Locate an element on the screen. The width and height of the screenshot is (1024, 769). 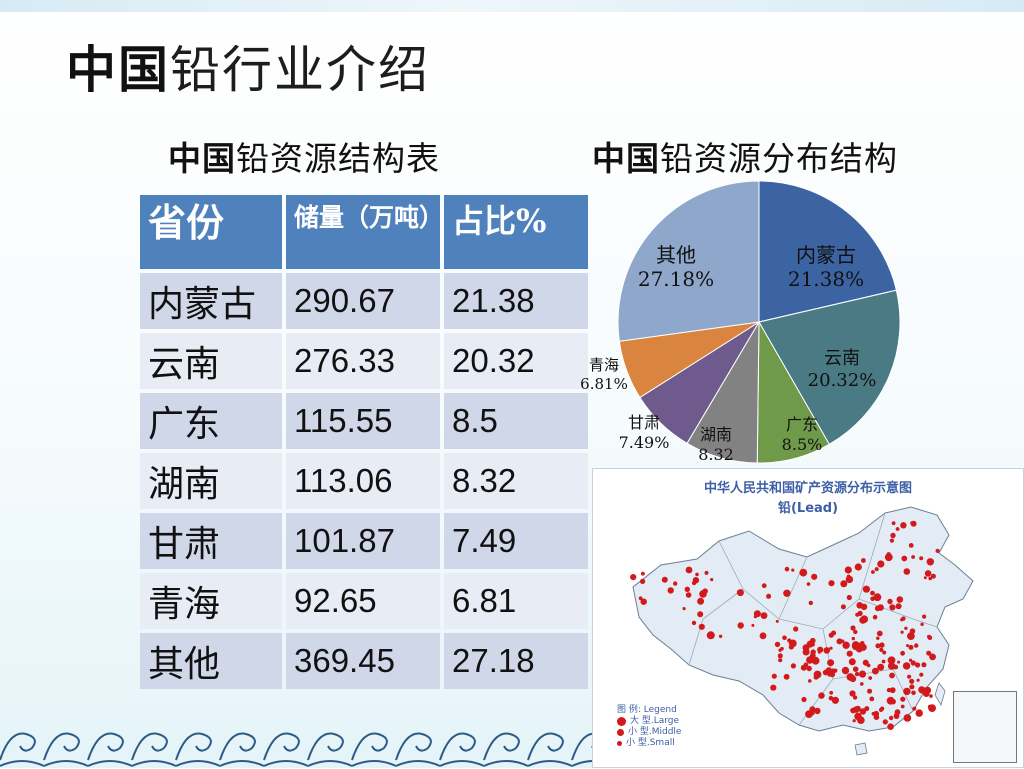
map-subtitle: 铅(Lead) is located at coordinates (808, 508).